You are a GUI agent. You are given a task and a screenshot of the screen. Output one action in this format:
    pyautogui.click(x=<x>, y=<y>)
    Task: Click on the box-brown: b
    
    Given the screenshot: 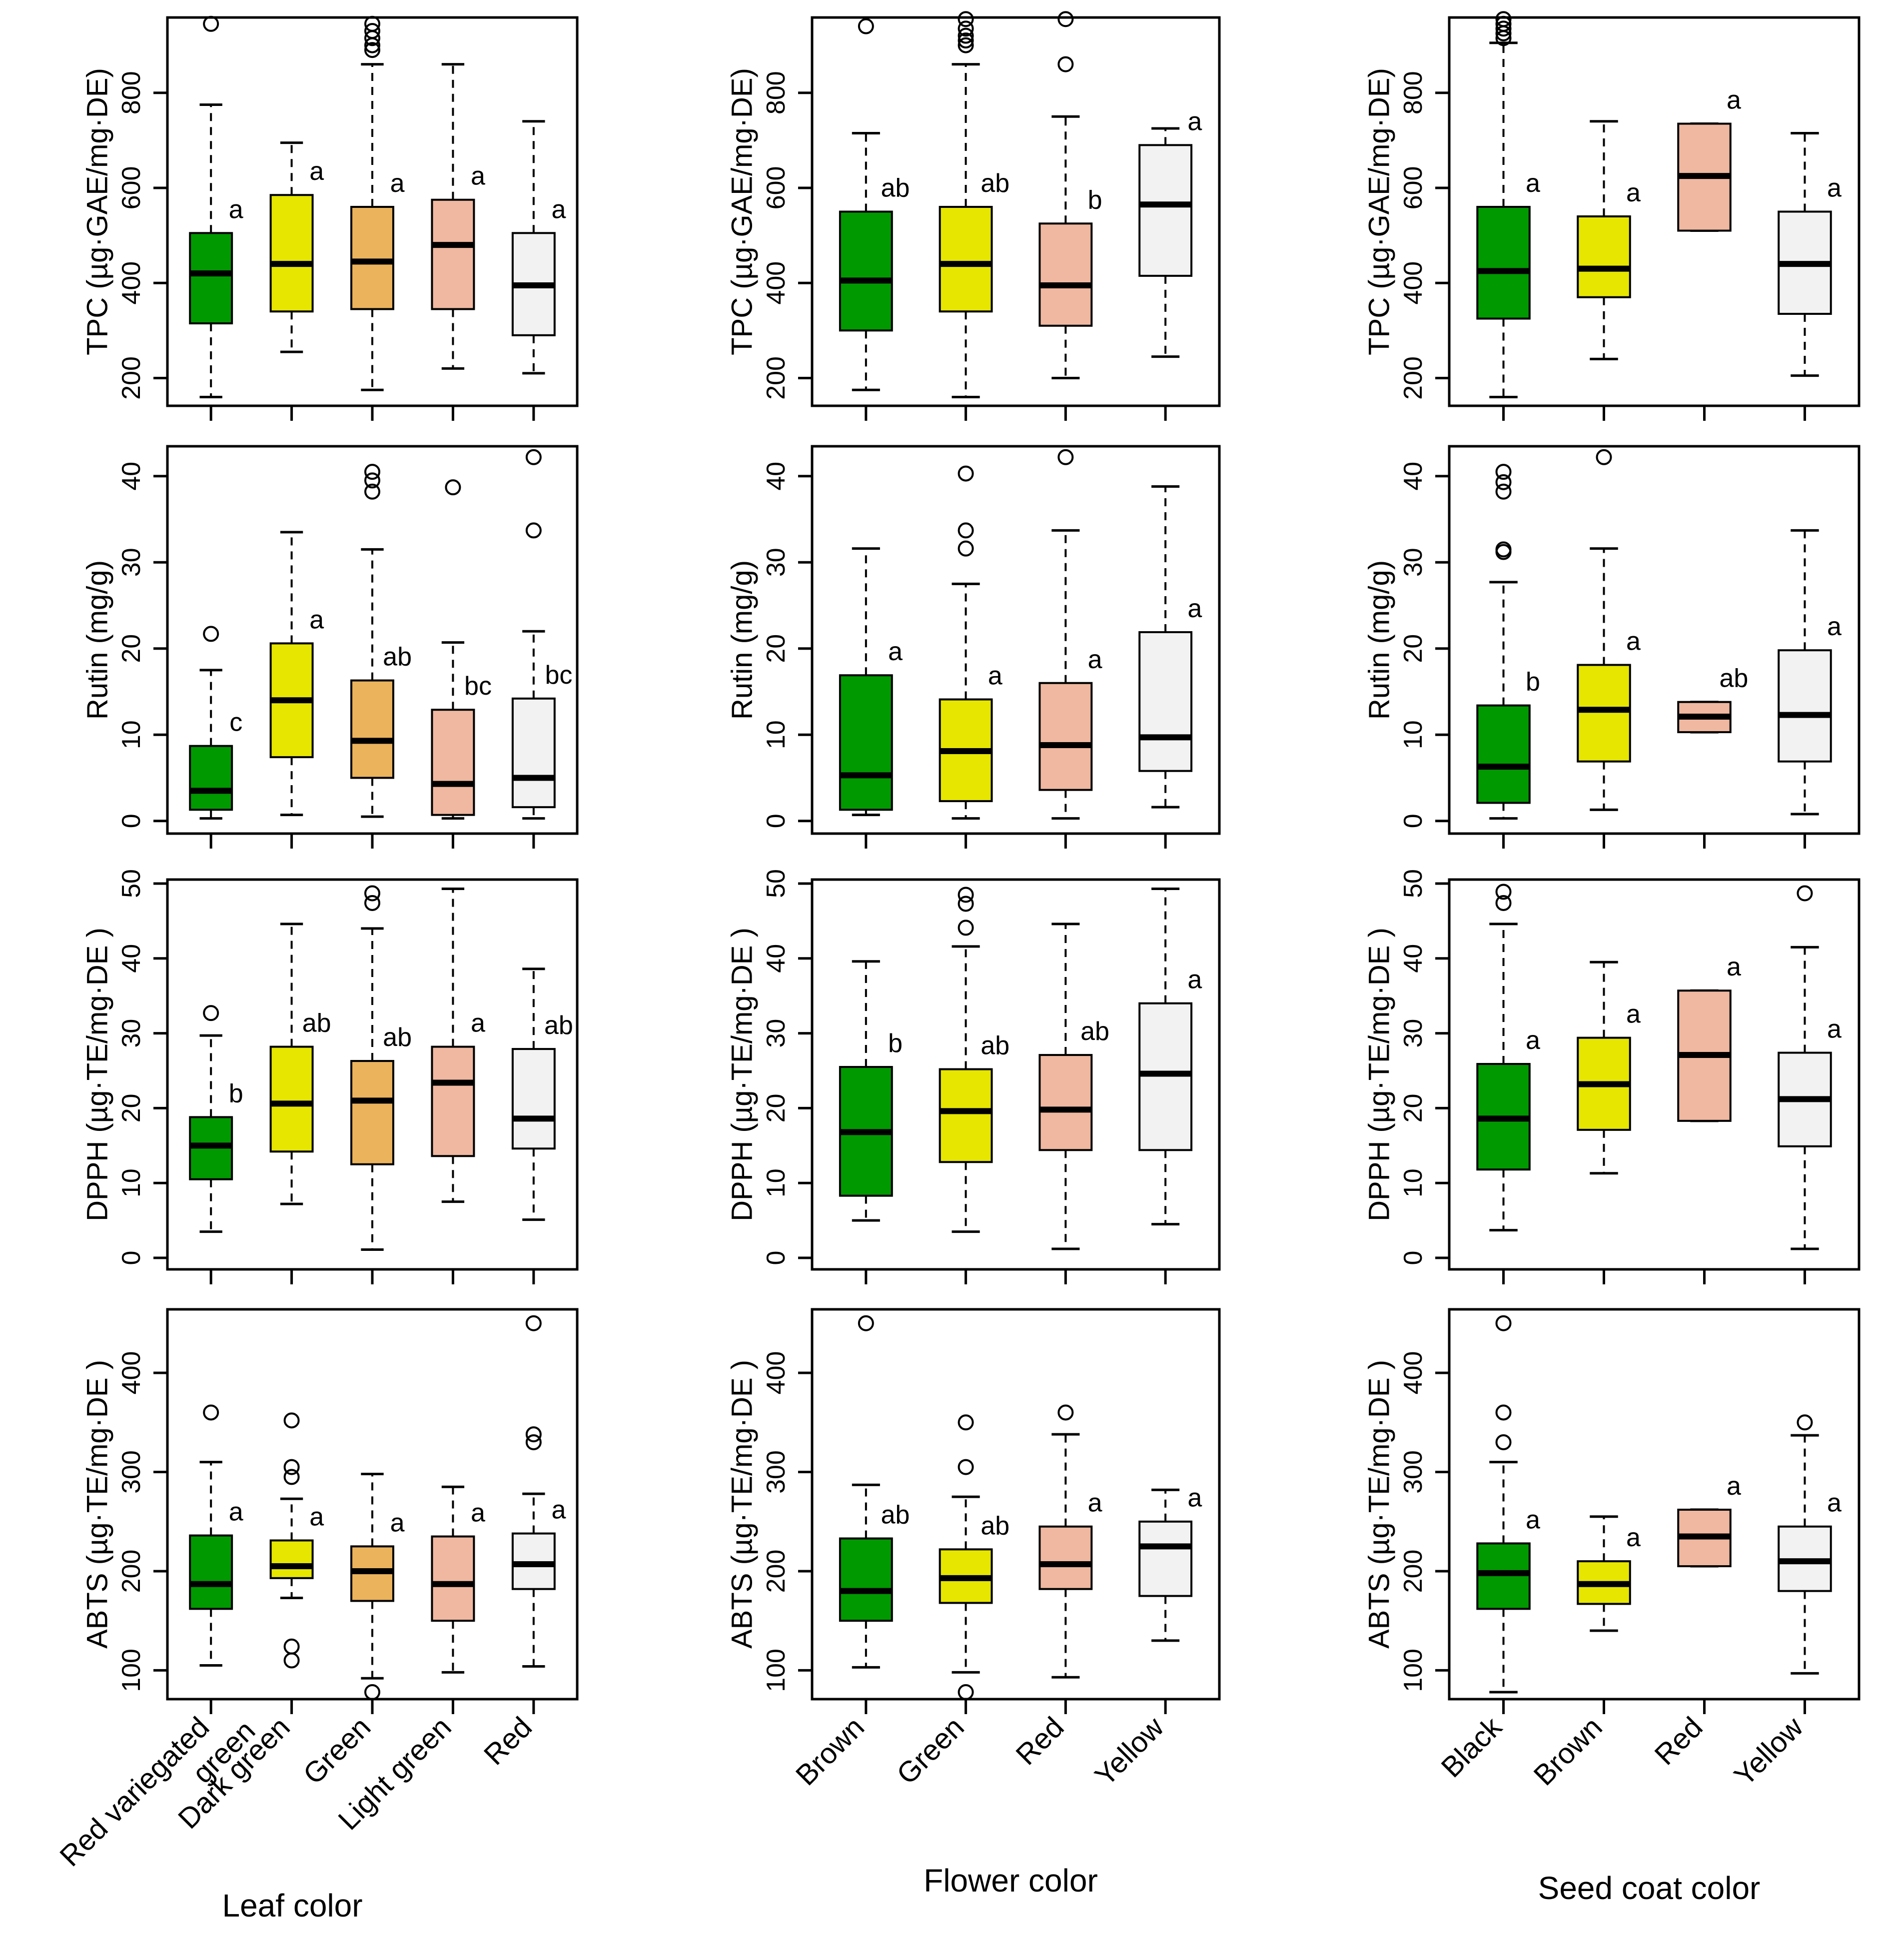 What is the action you would take?
    pyautogui.click(x=871, y=1091)
    